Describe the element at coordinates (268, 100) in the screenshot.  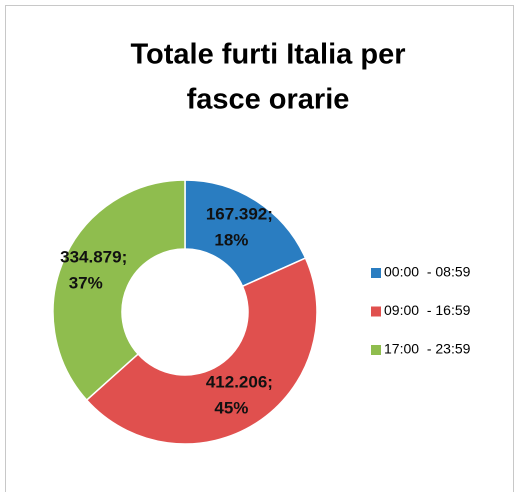
I see `chart-title: fasce orarie` at that location.